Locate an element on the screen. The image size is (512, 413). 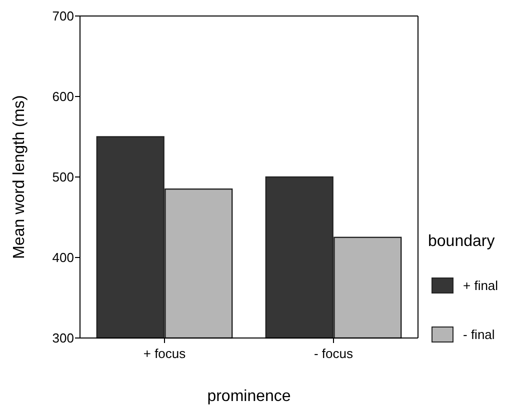
x-tick-label: + focus is located at coordinates (164, 353).